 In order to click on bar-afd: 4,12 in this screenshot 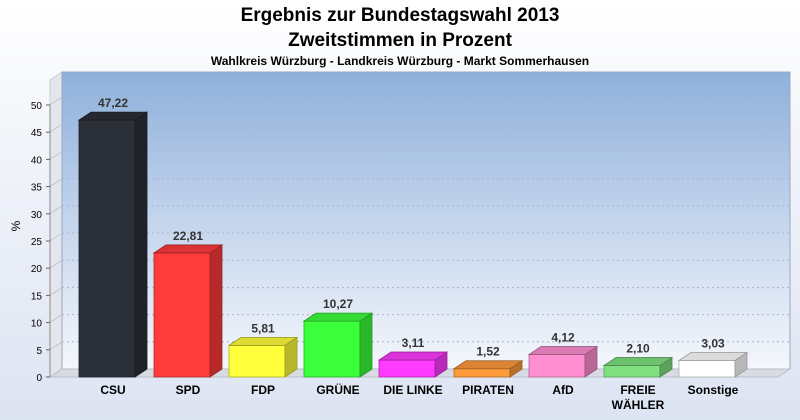, I will do `click(563, 354)`.